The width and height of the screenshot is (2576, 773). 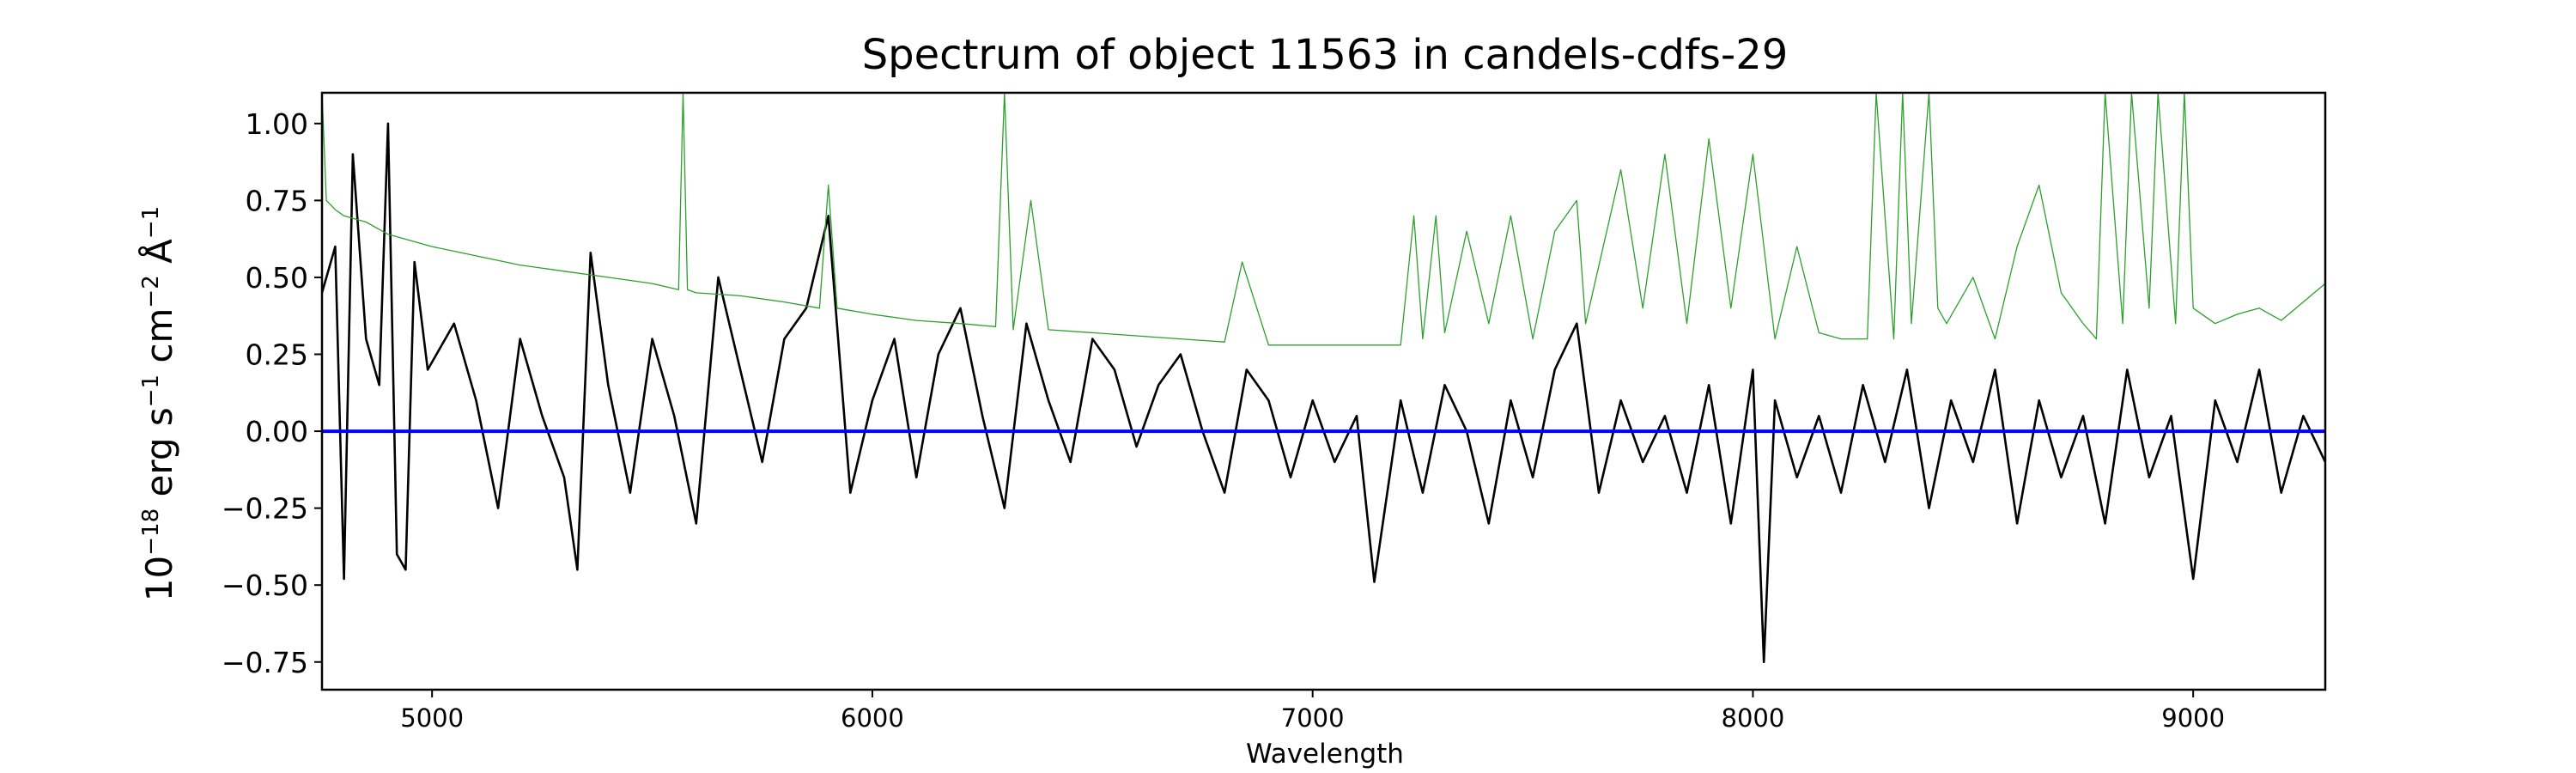 I want to click on y-tick-label: −0.50, so click(x=265, y=585).